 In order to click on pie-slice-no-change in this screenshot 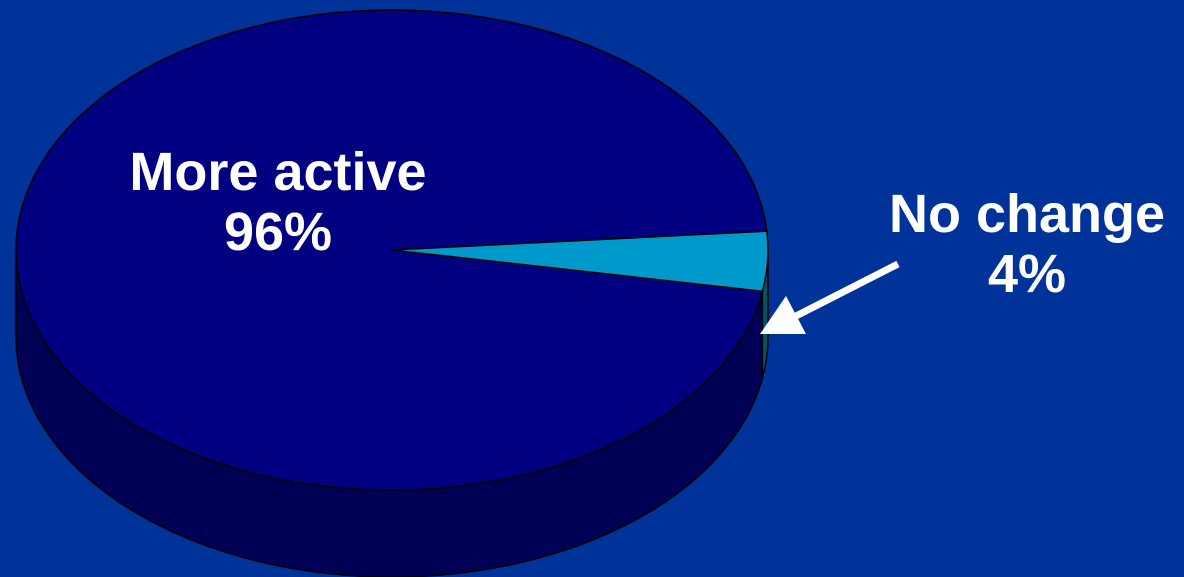, I will do `click(580, 261)`.